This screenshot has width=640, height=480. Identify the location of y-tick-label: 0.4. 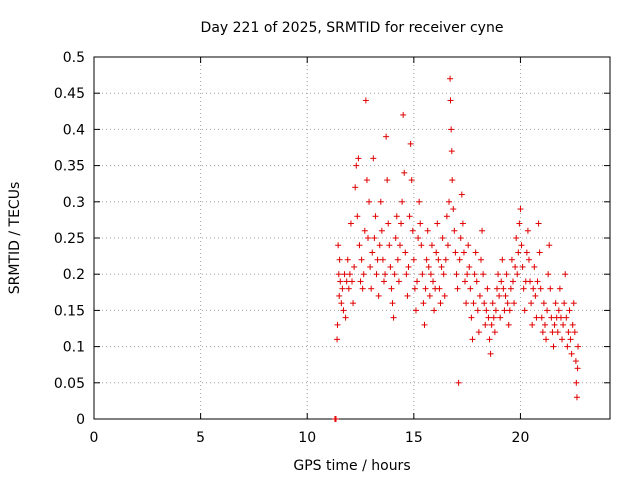
(74, 130).